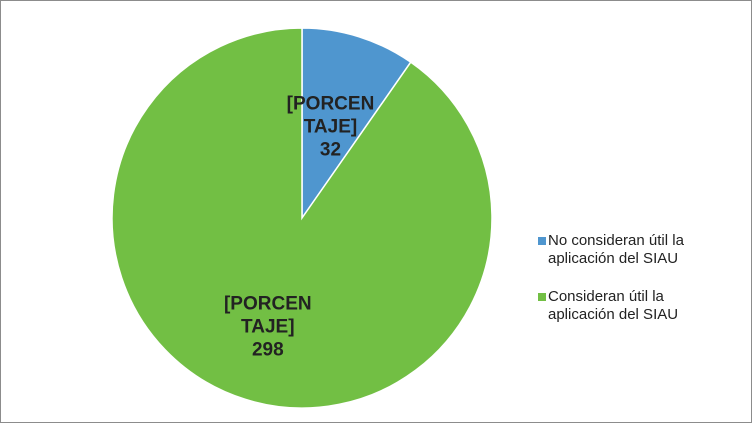 Image resolution: width=752 pixels, height=423 pixels. Describe the element at coordinates (613, 305) in the screenshot. I see `legend-label: Consideran útil la aplicación del SIAU` at that location.